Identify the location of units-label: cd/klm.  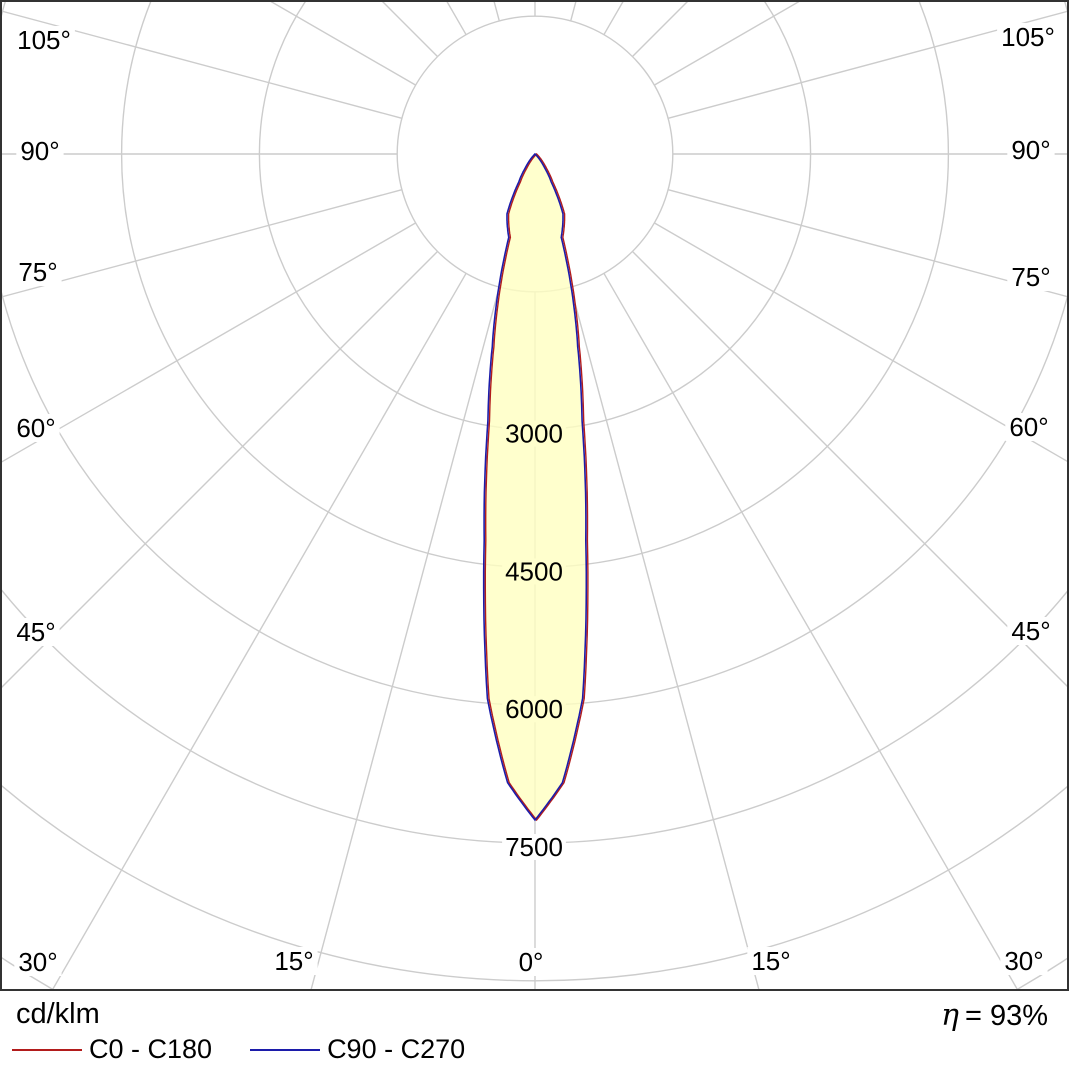
(58, 1014).